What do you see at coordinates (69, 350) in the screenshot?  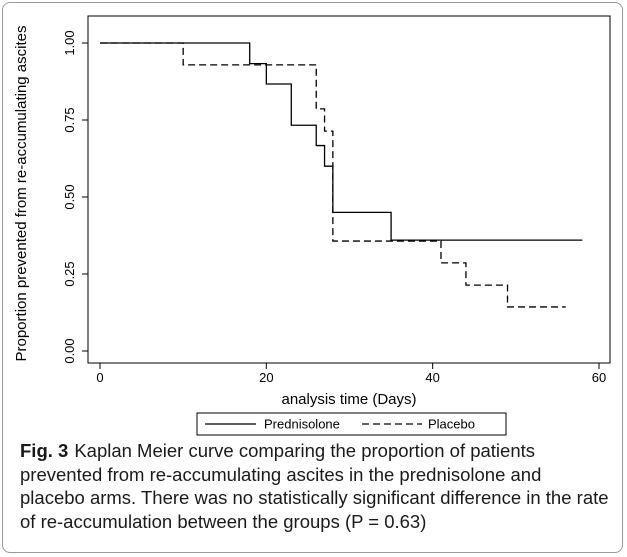 I see `y-tick-label: 0.00` at bounding box center [69, 350].